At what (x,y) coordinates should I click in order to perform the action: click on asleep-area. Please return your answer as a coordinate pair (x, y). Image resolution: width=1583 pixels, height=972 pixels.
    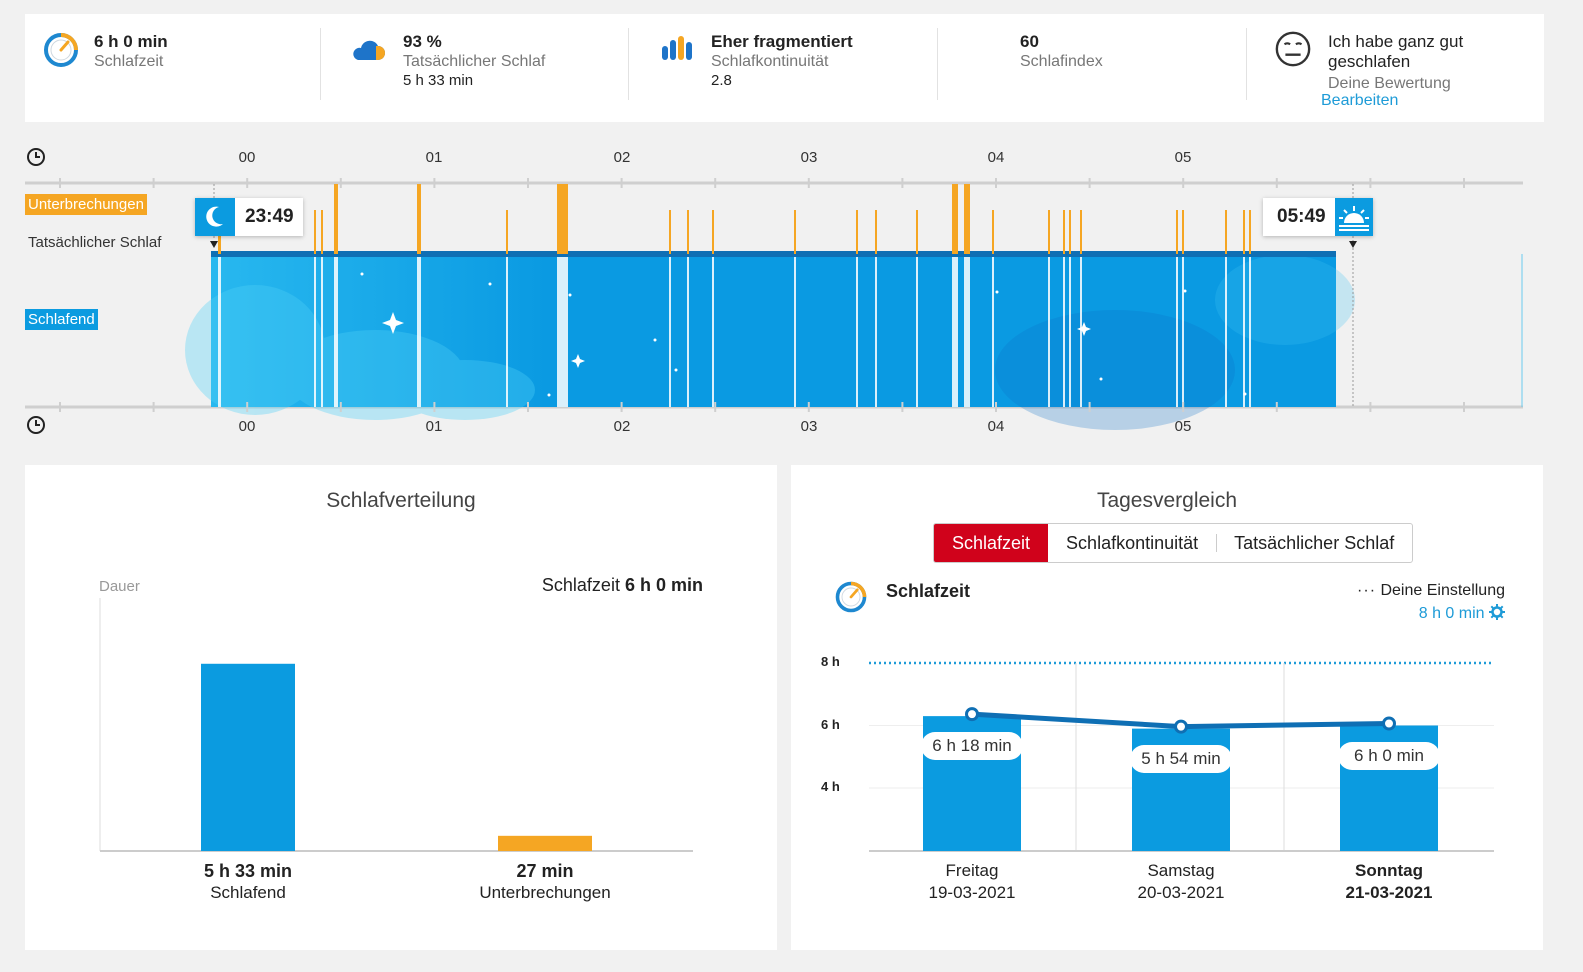
    Looking at the image, I should click on (773, 330).